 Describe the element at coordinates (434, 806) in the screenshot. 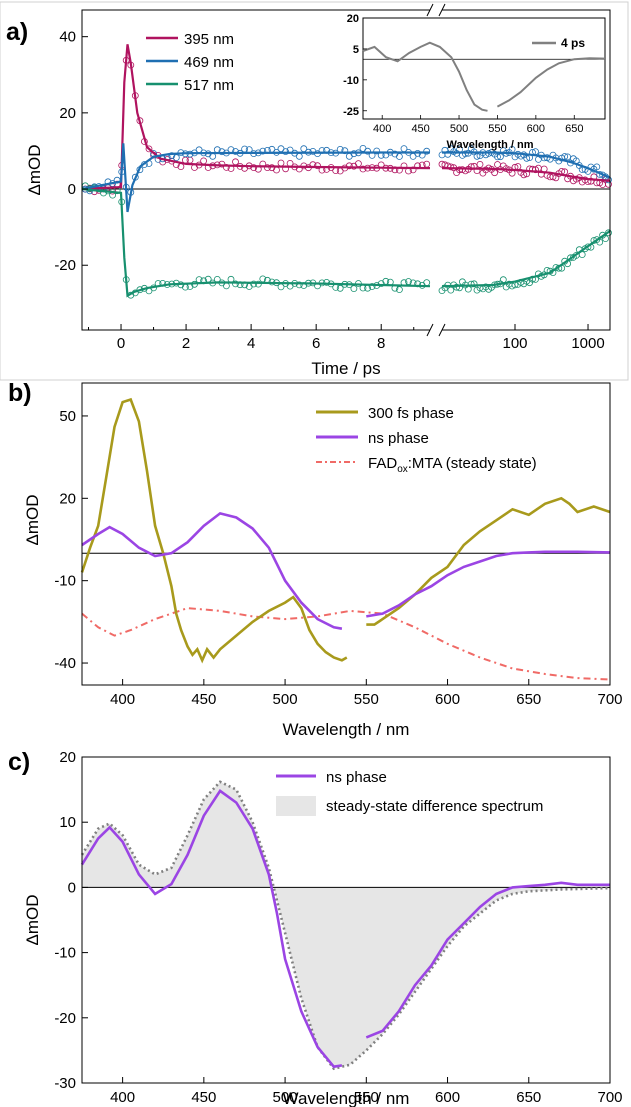

I see `legend-label-steady: steady-state difference spectrum` at that location.